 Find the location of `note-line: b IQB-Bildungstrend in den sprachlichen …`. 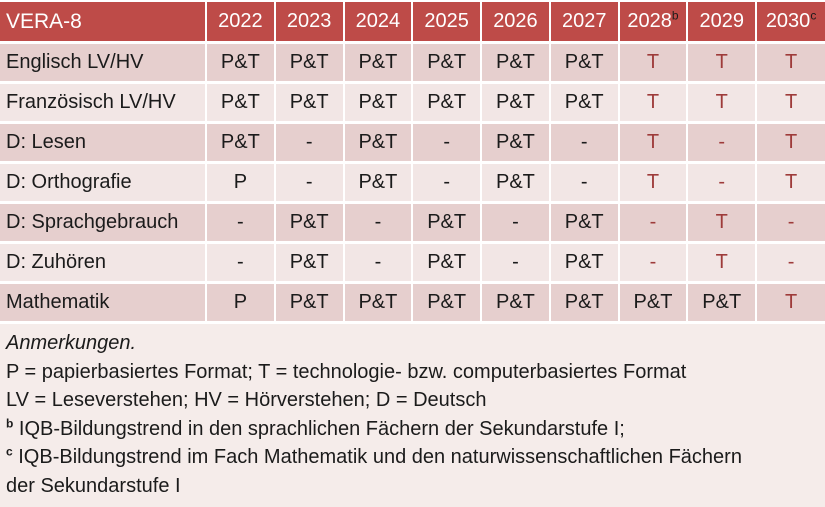

note-line: b IQB-Bildungstrend in den sprachlichen … is located at coordinates (315, 427).